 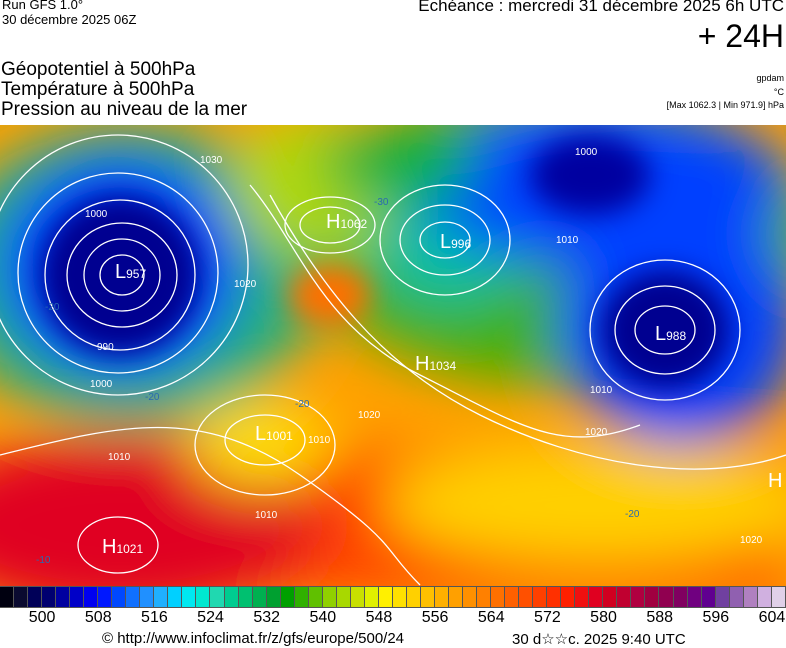 I want to click on high-center: H1021, so click(x=122, y=547).